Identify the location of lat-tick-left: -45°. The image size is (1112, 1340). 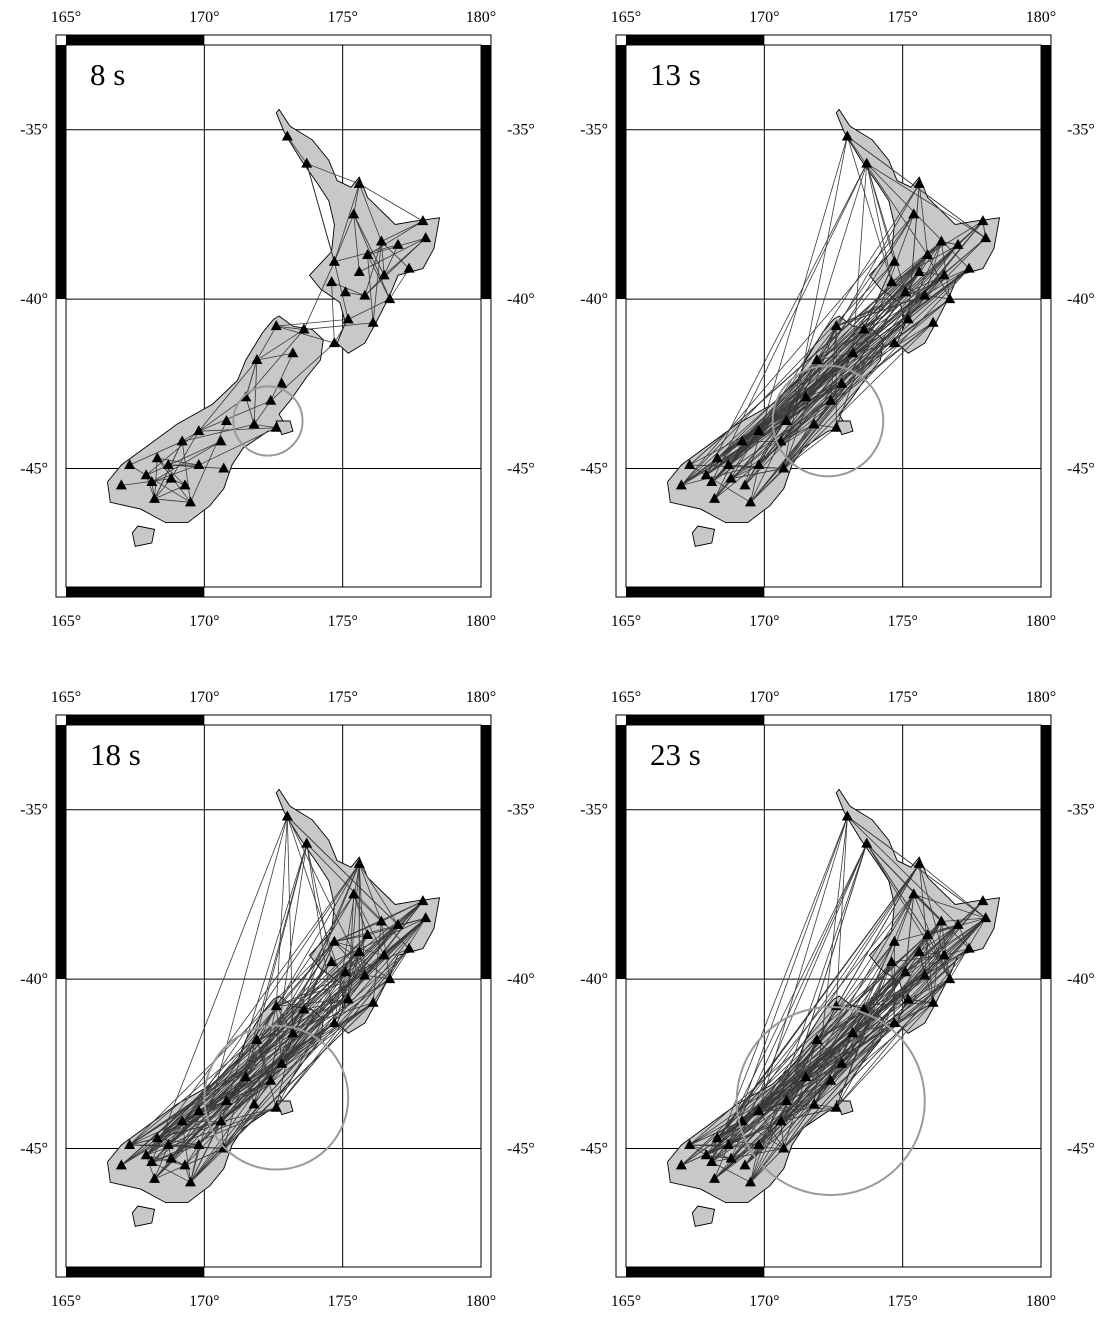
(34, 468).